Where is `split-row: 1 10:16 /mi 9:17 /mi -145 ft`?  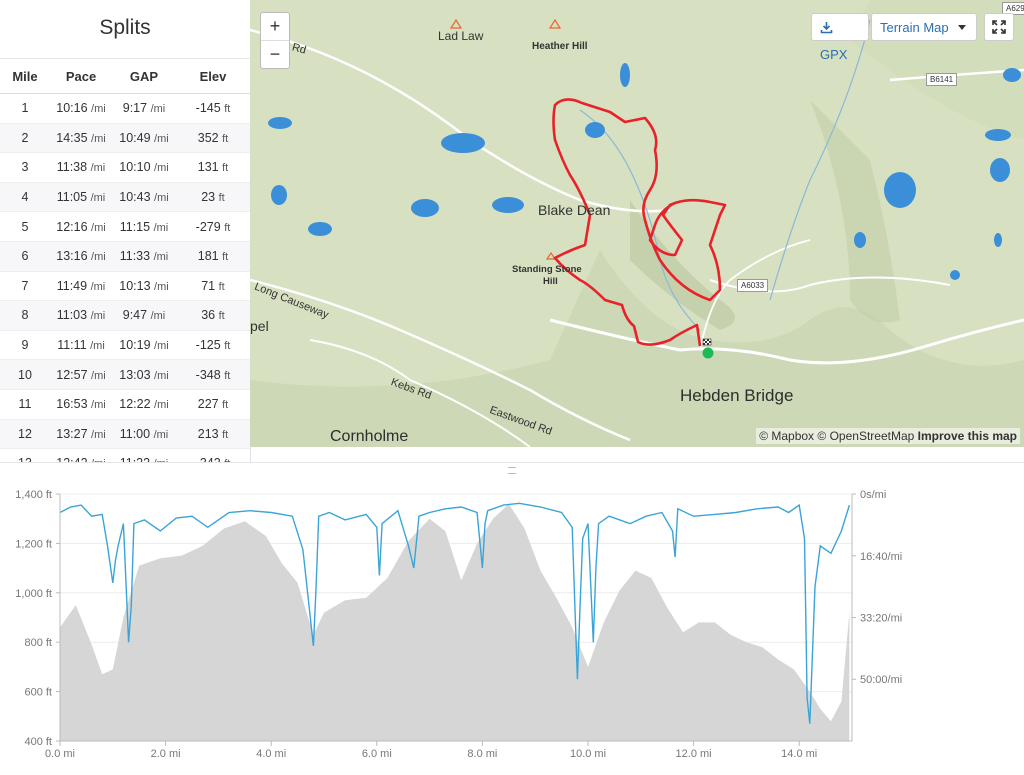 split-row: 1 10:16 /mi 9:17 /mi -145 ft is located at coordinates (125, 108).